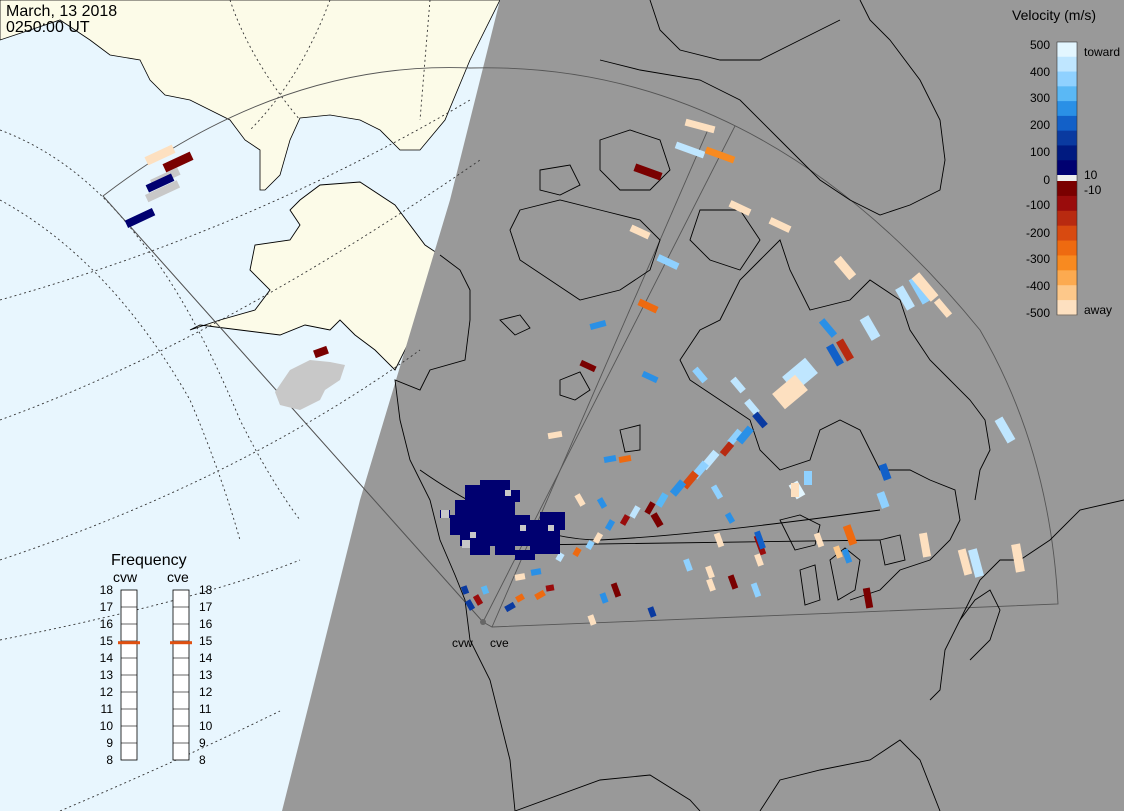 This screenshot has height=811, width=1124. I want to click on velocity-toward-label: toward, so click(1102, 52).